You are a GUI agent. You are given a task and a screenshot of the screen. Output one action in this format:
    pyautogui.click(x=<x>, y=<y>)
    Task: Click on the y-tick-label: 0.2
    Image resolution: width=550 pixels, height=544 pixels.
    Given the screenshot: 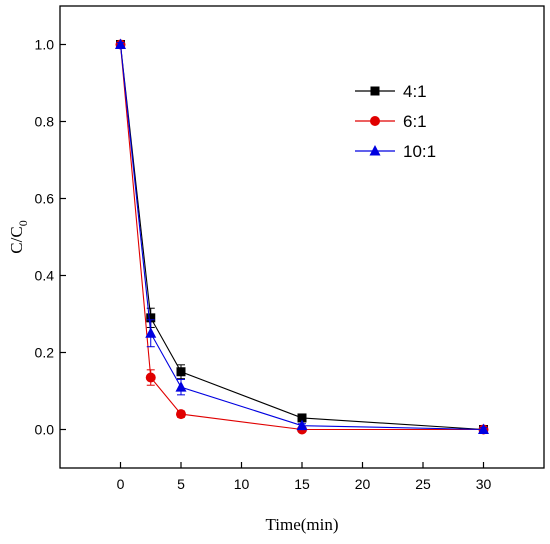 What is the action you would take?
    pyautogui.click(x=45, y=353)
    